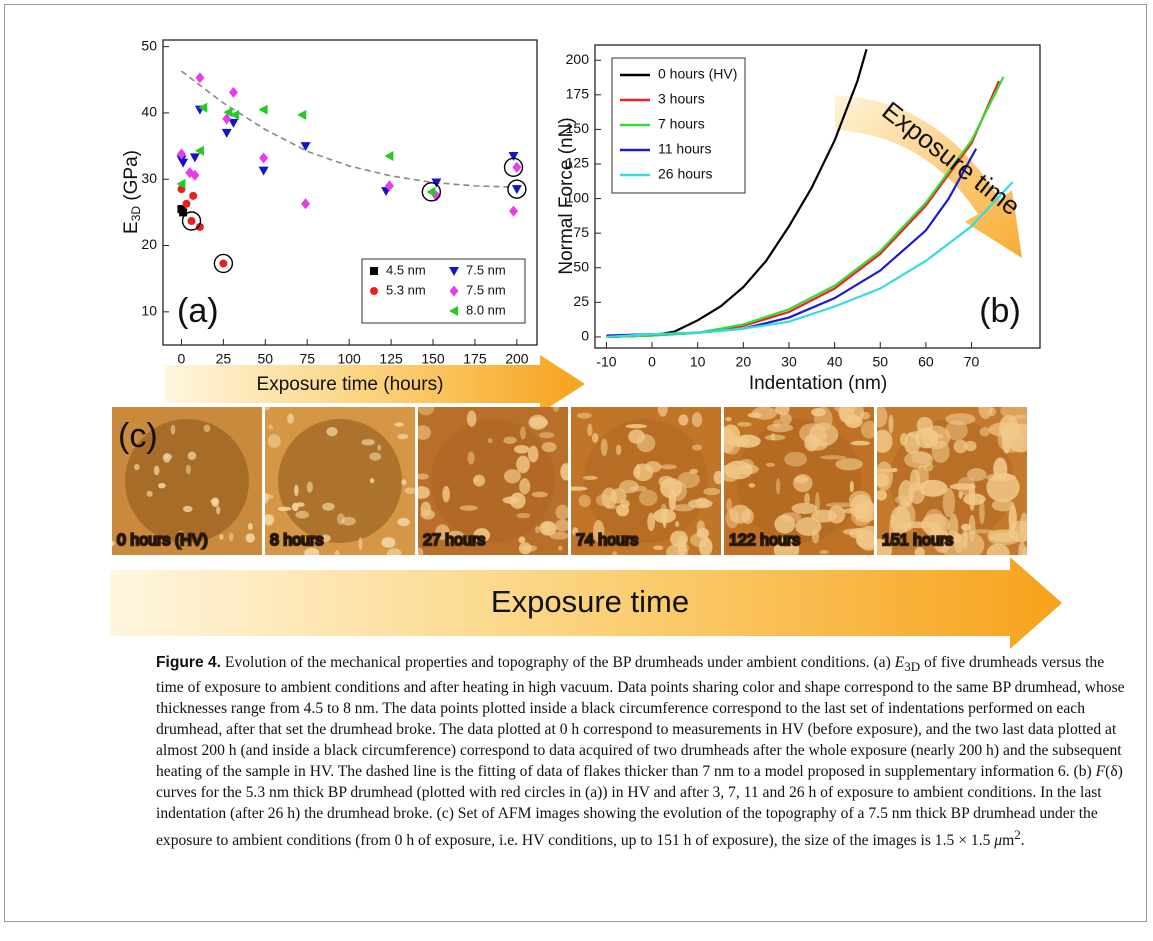 This screenshot has height=941, width=1153. What do you see at coordinates (578, 163) in the screenshot?
I see `y-tick-label: 125` at bounding box center [578, 163].